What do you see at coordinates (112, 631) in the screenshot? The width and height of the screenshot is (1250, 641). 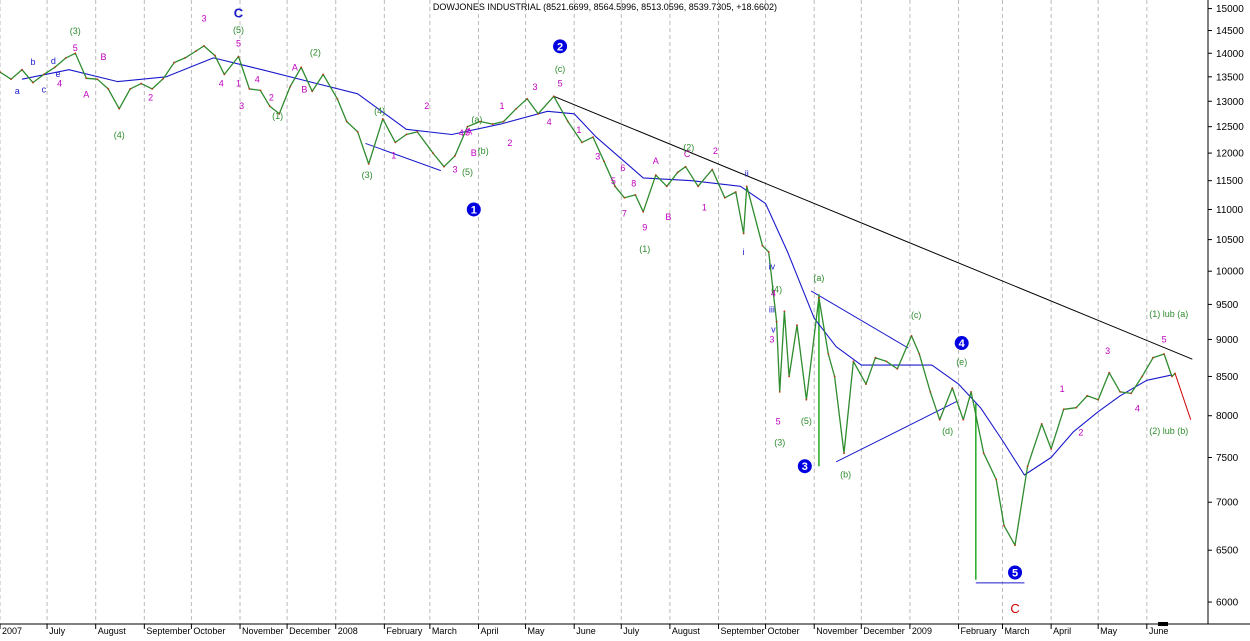 I see `x-tick-label: August` at bounding box center [112, 631].